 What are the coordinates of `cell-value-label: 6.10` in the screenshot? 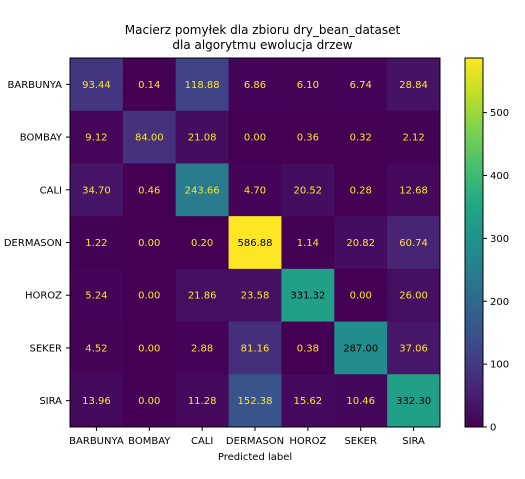 It's located at (308, 85).